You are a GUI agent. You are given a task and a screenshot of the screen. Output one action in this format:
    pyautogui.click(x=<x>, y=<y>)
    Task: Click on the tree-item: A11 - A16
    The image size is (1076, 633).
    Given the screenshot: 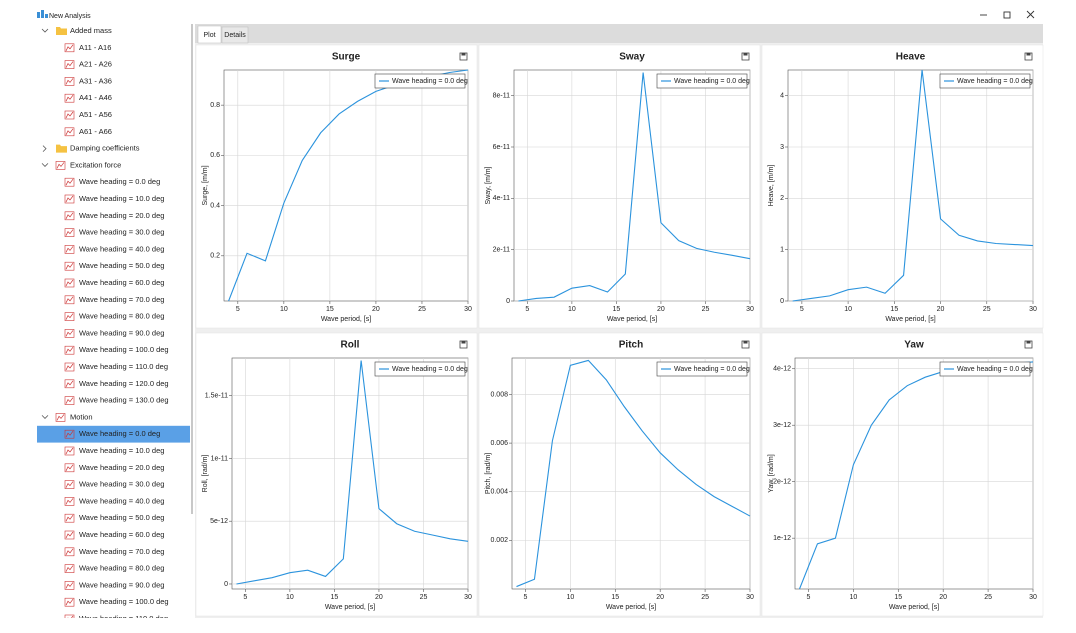 What is the action you would take?
    pyautogui.click(x=95, y=47)
    